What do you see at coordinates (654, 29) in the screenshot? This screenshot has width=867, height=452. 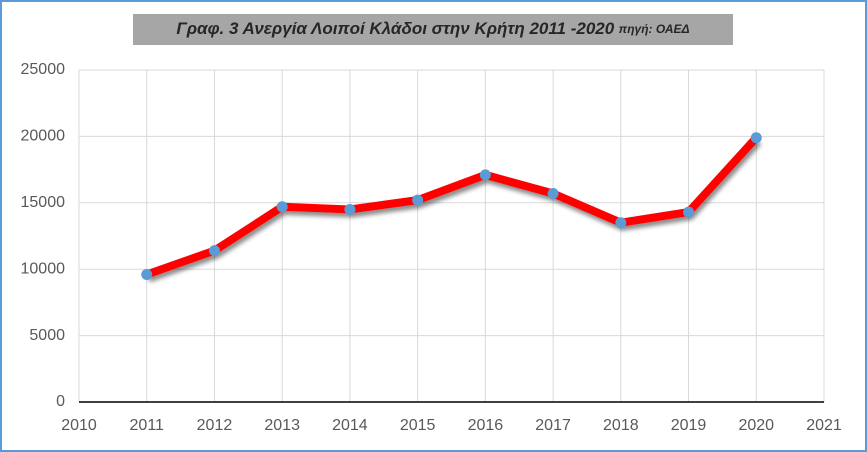 I see `source: πηγή: ΟΑΕΔ` at bounding box center [654, 29].